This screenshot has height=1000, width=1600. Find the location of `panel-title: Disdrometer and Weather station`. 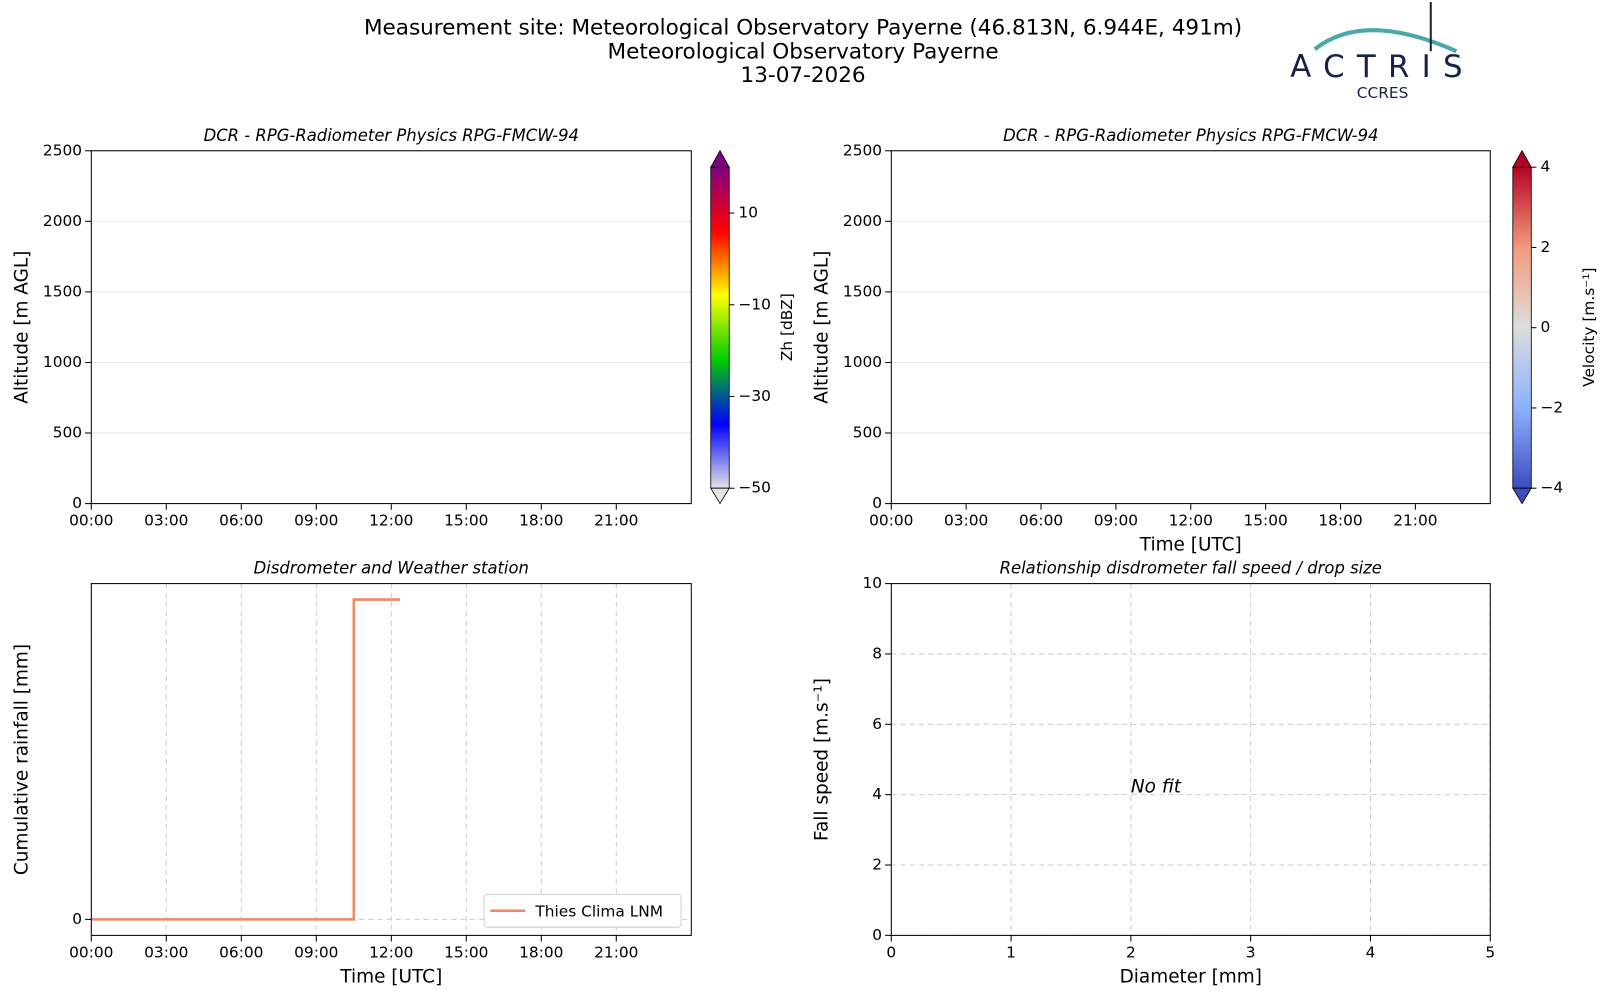

panel-title: Disdrometer and Weather station is located at coordinates (391, 568).